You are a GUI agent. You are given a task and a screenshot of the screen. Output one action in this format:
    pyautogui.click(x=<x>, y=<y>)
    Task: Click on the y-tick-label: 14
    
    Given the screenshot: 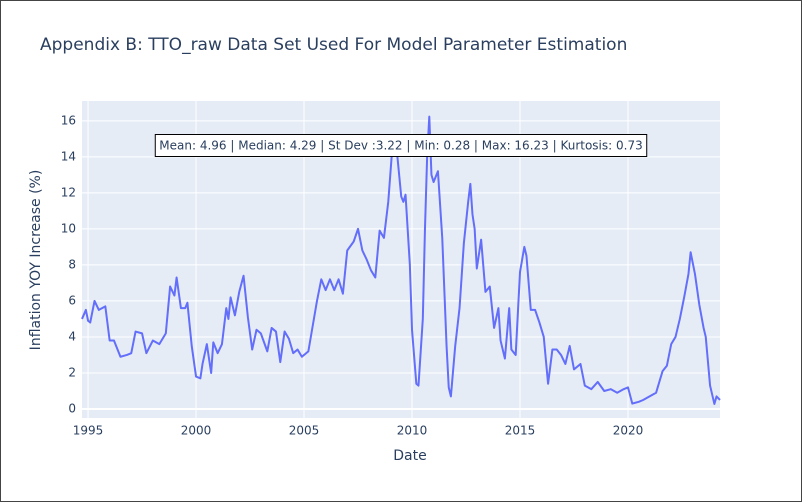 What is the action you would take?
    pyautogui.click(x=68, y=156)
    